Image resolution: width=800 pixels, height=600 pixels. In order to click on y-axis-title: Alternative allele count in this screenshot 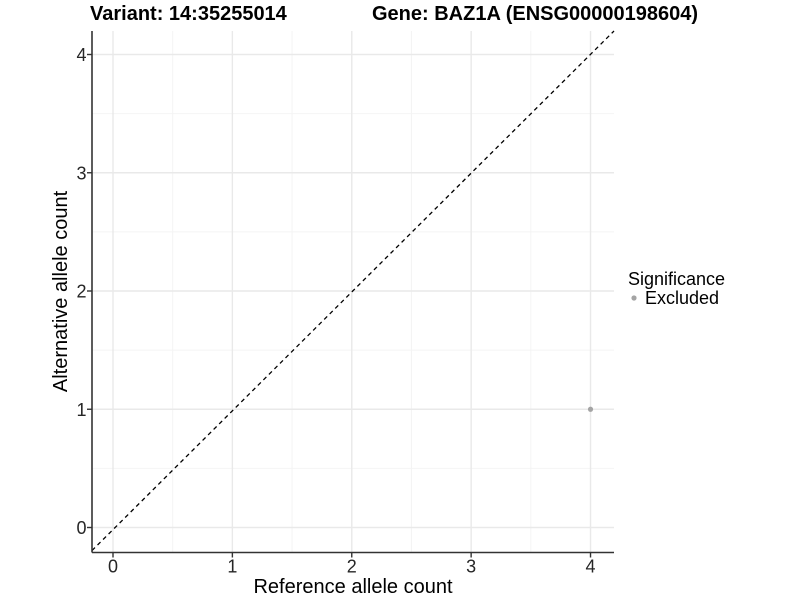, I will do `click(61, 291)`.